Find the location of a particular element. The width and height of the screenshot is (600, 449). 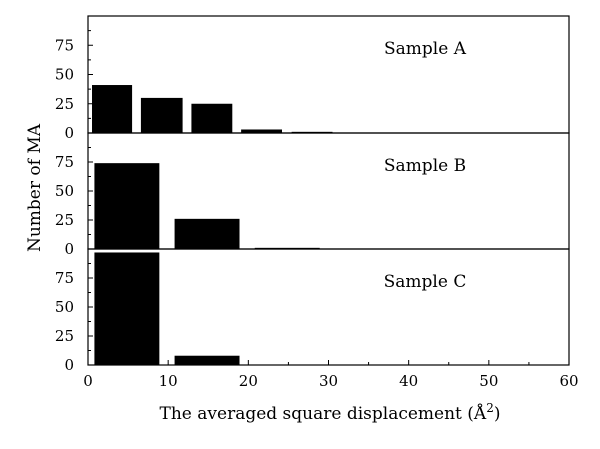

x-axis: 0 10 20 30 40 50 60 is located at coordinates (331, 375).